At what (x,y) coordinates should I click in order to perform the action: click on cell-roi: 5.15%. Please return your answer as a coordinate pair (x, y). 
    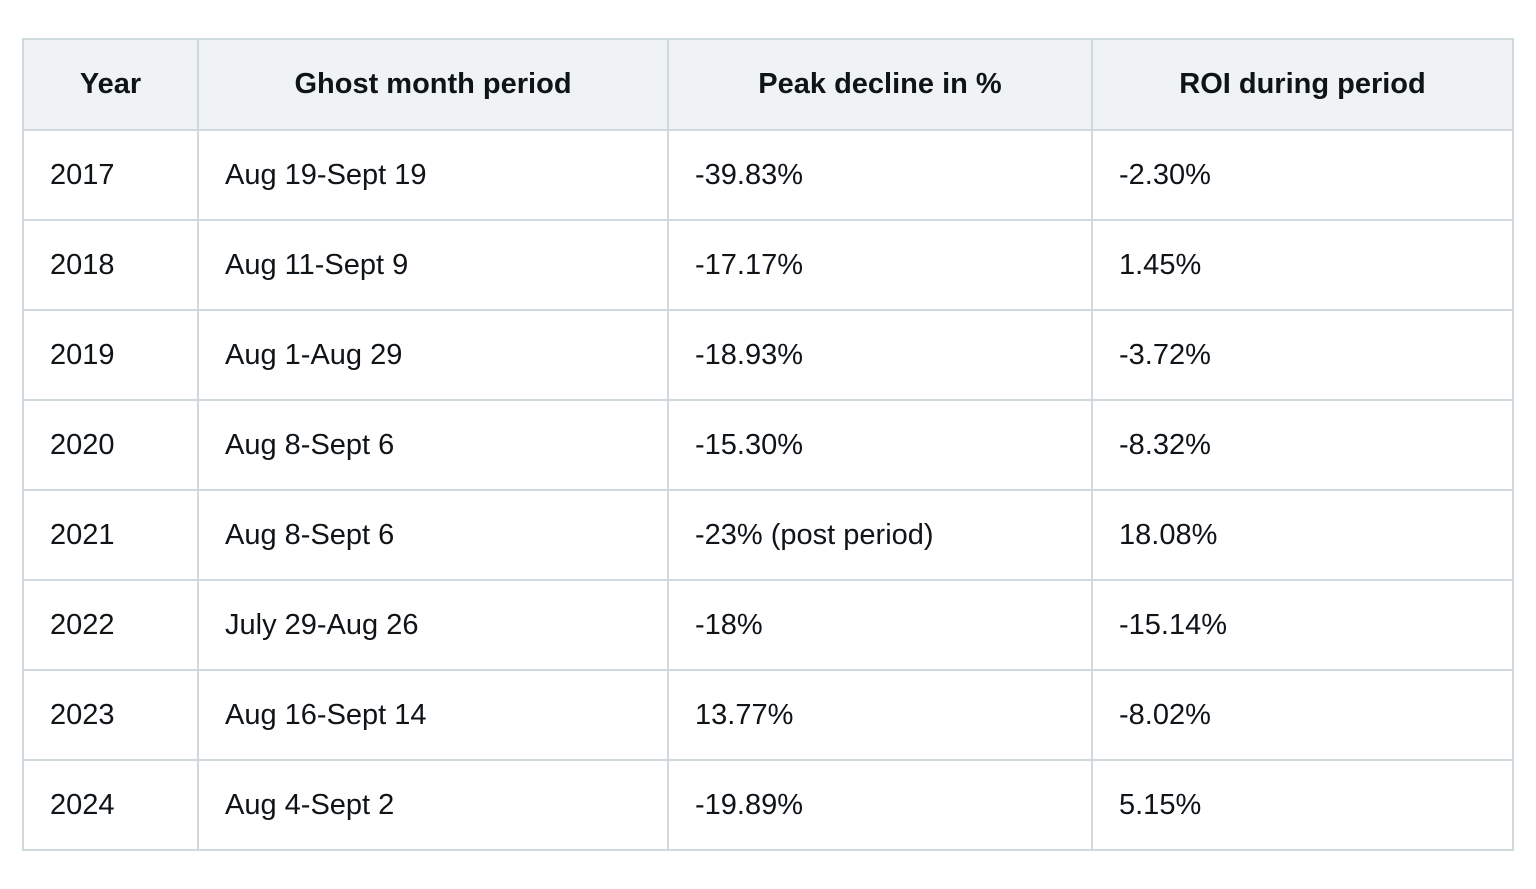
    Looking at the image, I should click on (1302, 805).